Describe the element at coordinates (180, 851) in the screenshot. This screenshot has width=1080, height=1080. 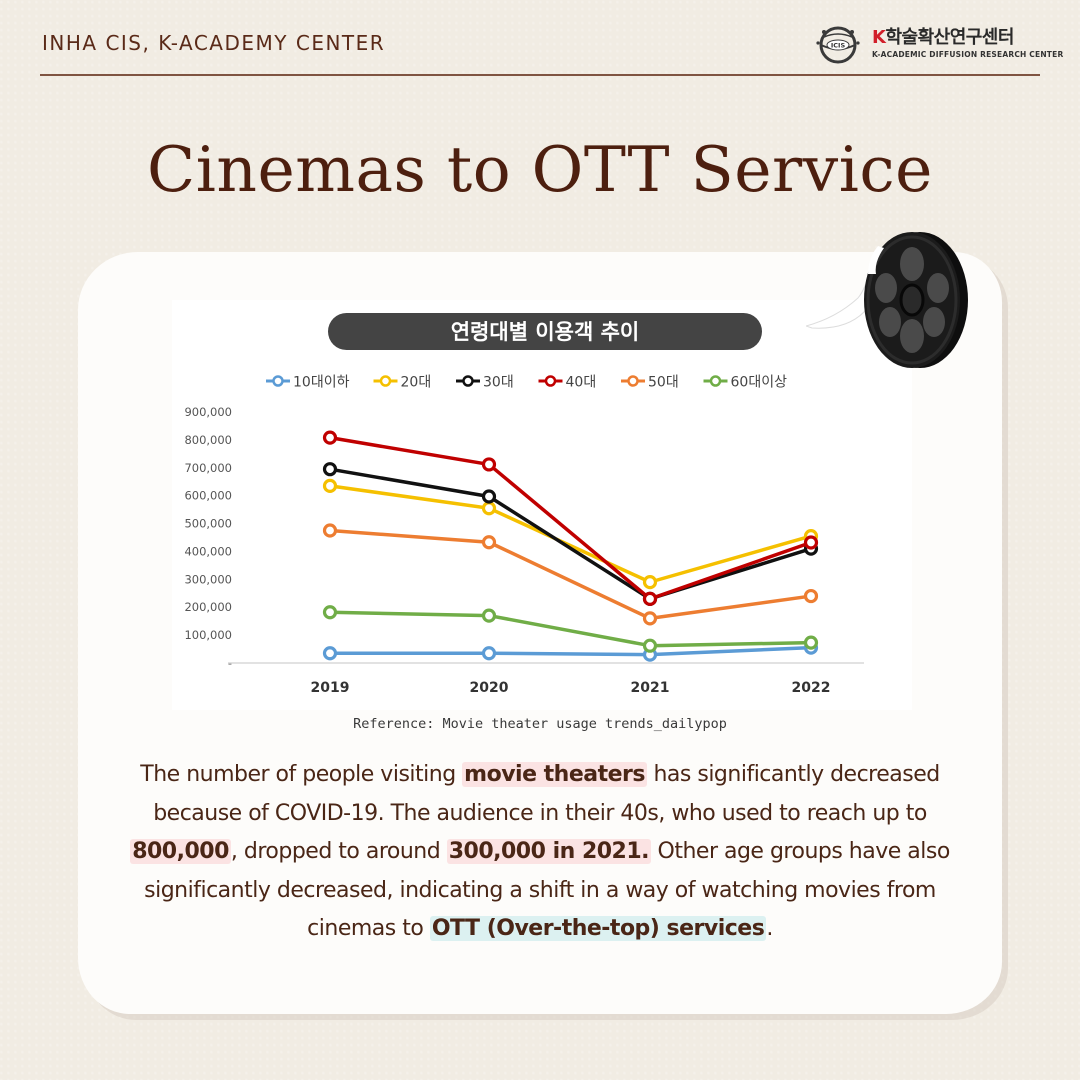
I see `highlight-800000: 800,000` at that location.